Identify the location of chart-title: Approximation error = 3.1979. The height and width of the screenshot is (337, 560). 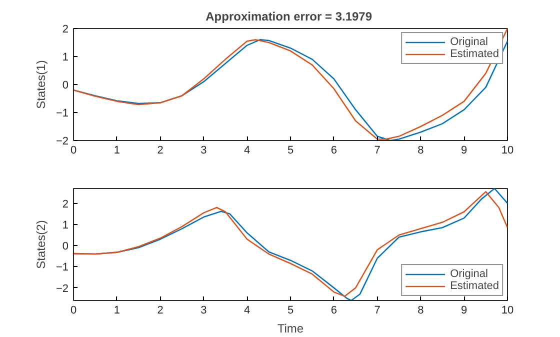
(289, 17).